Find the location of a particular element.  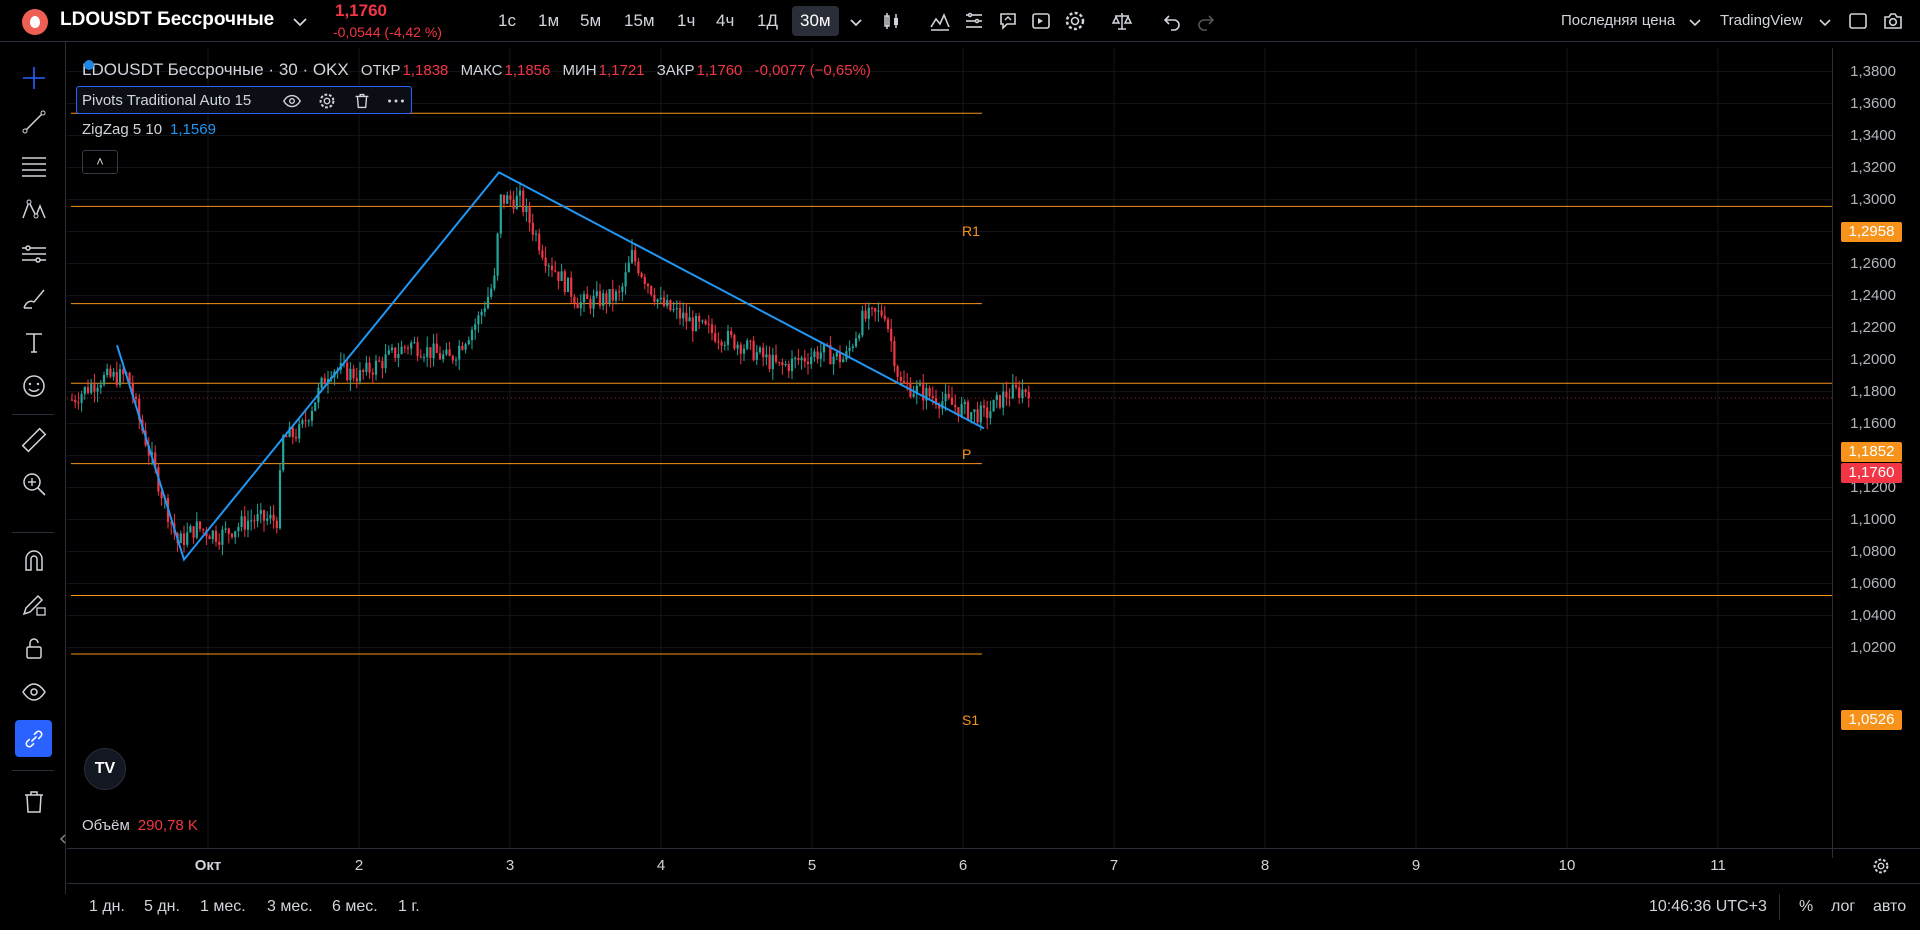

candles-icon is located at coordinates (892, 21).